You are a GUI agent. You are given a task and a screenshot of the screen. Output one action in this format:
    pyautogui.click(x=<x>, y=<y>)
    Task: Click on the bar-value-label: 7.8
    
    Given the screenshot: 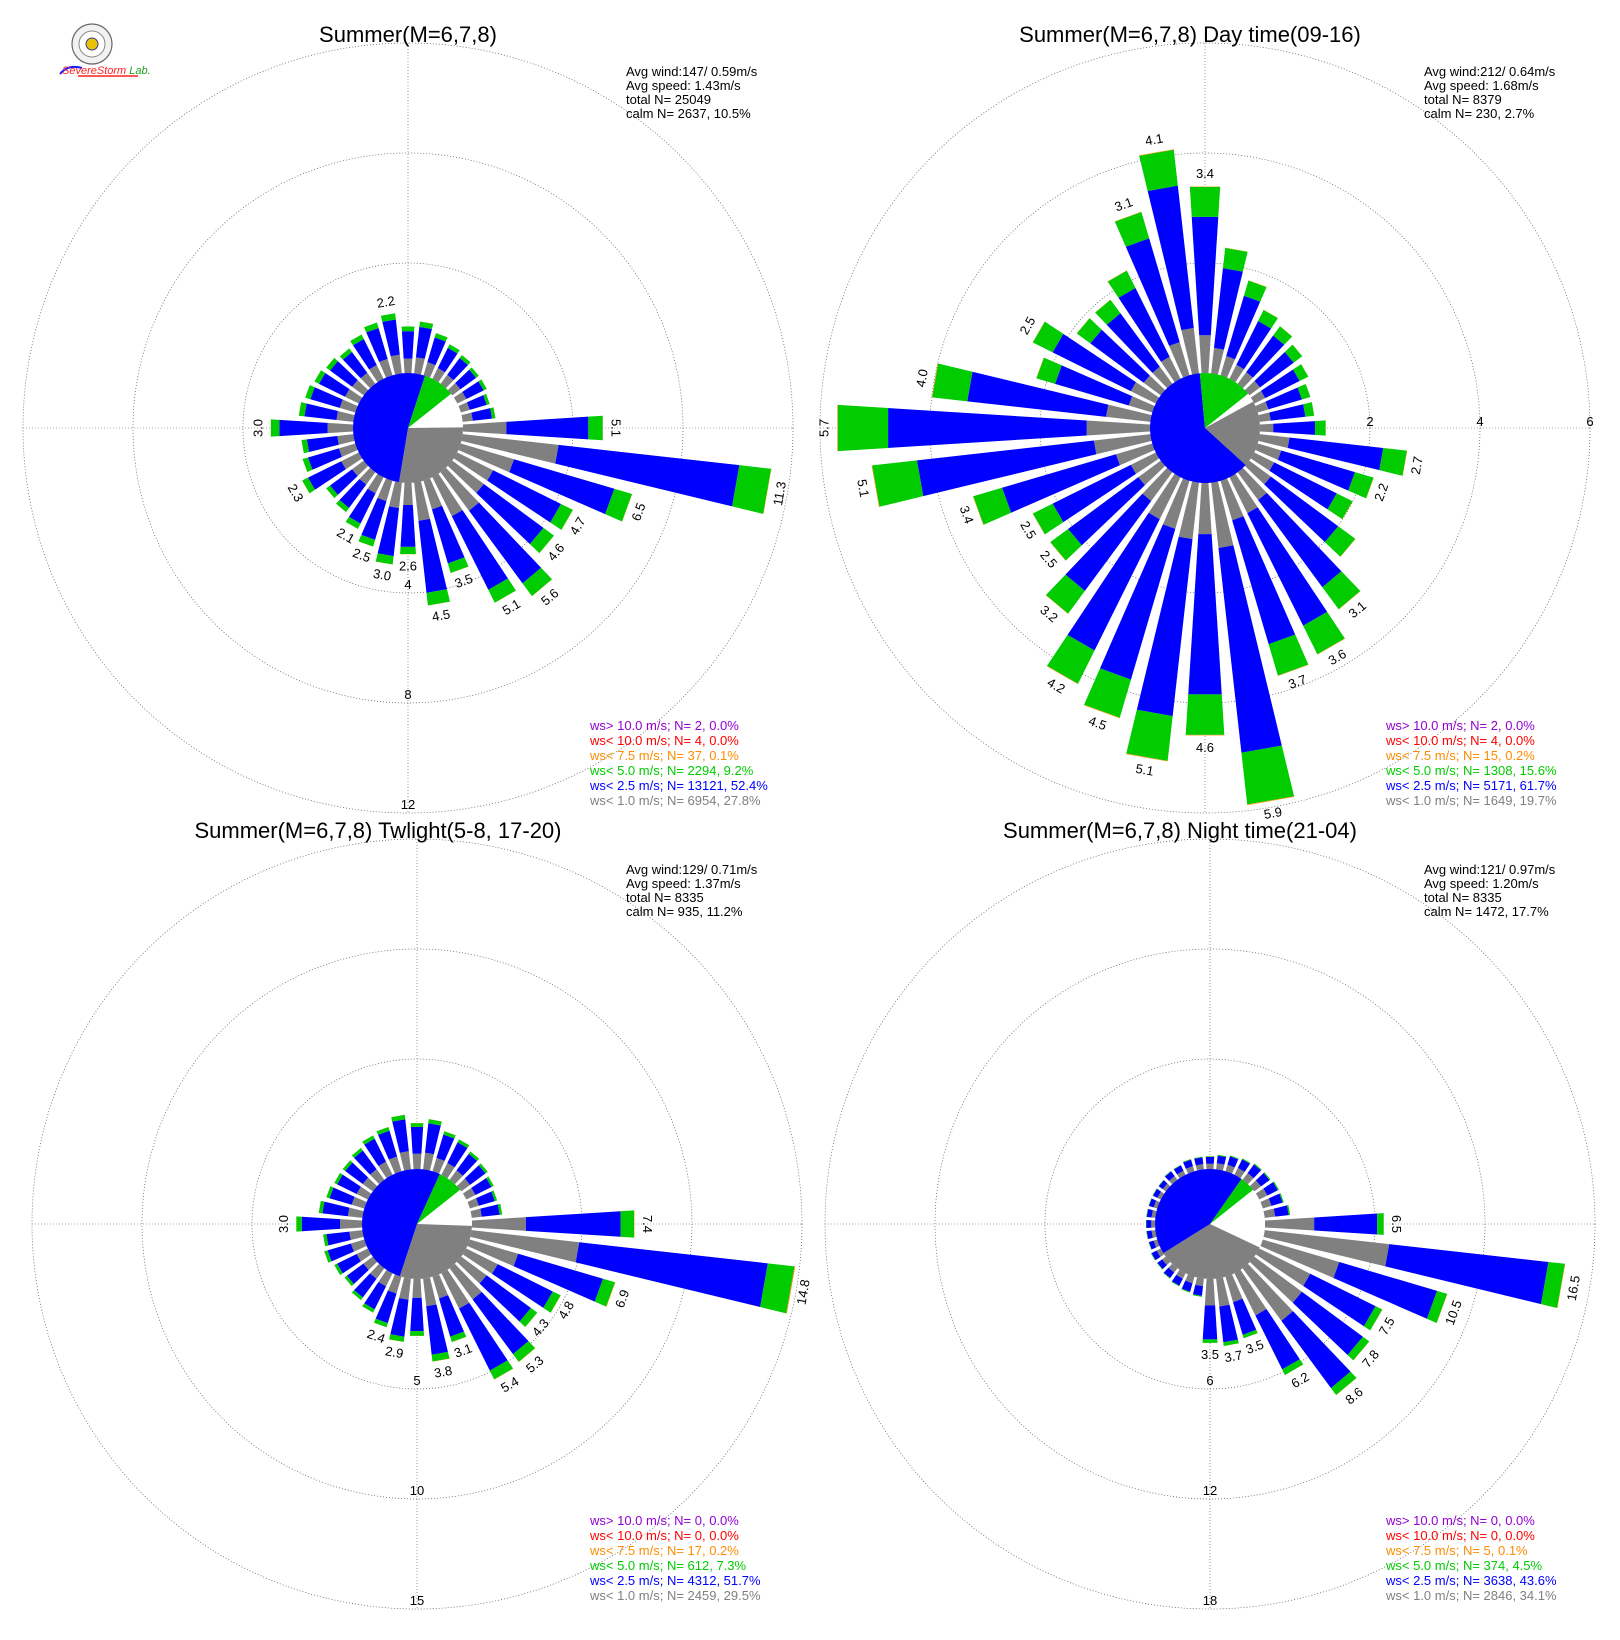 What is the action you would take?
    pyautogui.click(x=1370, y=1358)
    